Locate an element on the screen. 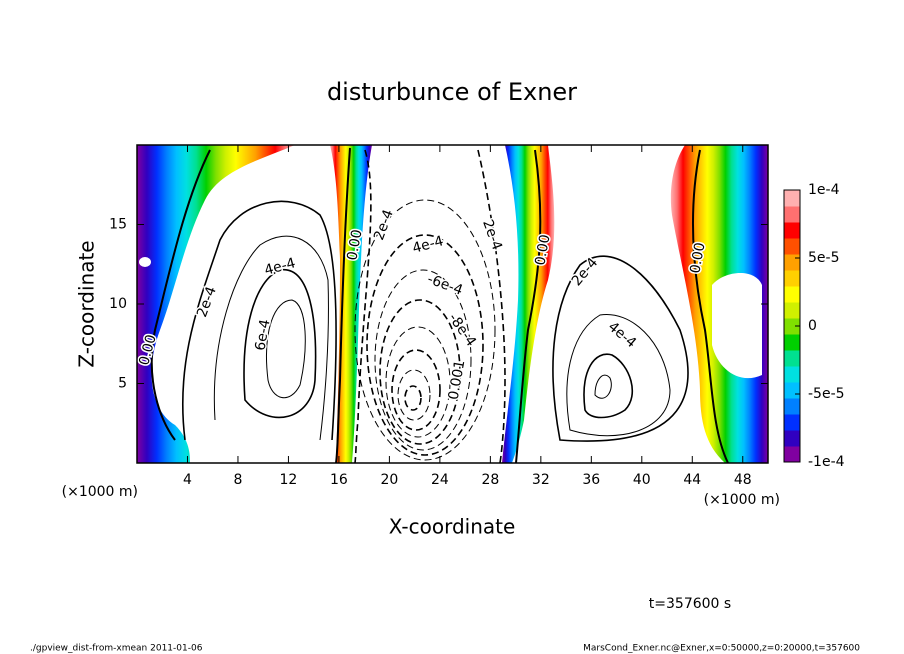 Image resolution: width=904 pixels, height=654 pixels. chart-title: disturbunce of Exner is located at coordinates (452, 92).